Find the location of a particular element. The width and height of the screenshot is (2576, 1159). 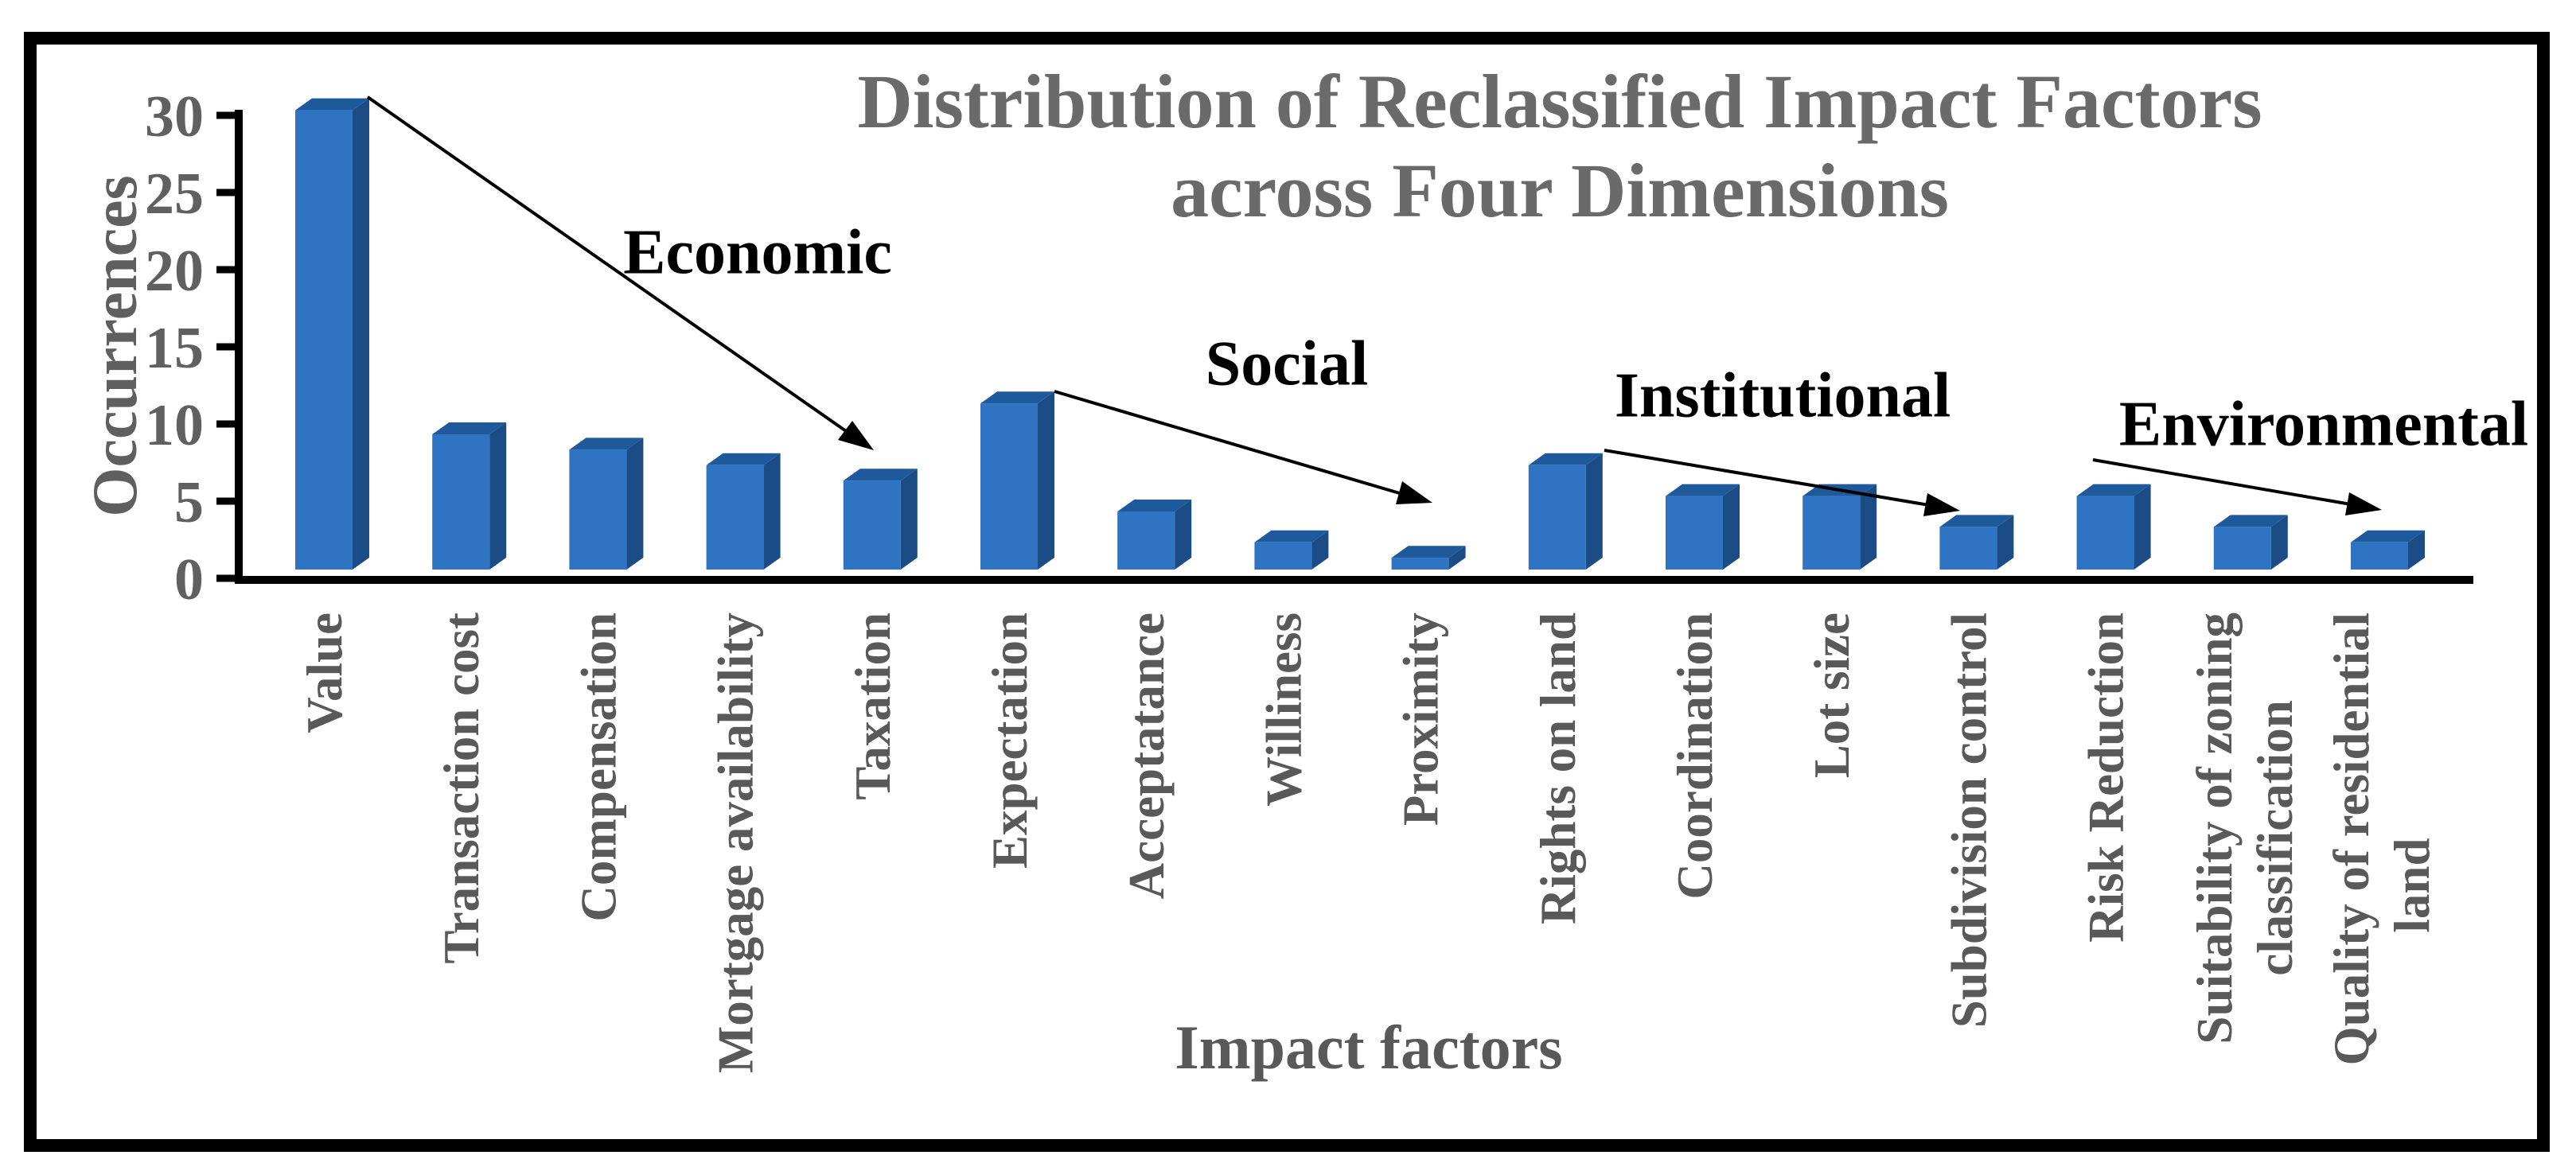

x-category-label: Mortgage availability is located at coordinates (736, 843).